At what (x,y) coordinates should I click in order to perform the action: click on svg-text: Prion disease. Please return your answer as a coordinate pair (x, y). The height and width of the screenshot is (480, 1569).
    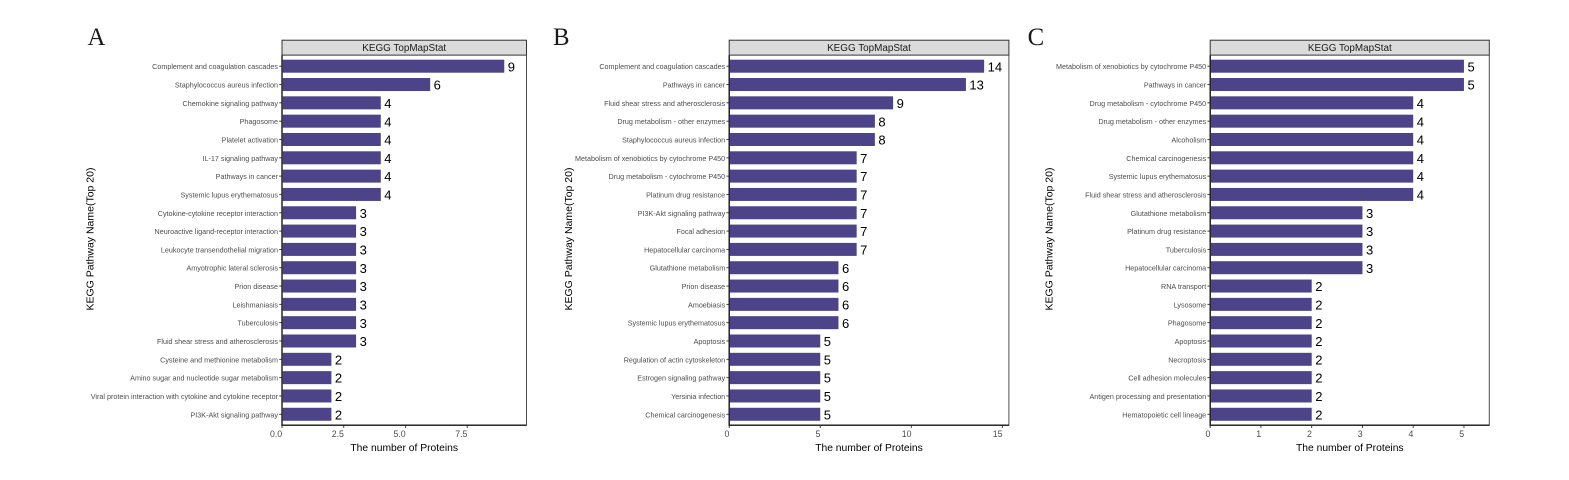
    Looking at the image, I should click on (704, 286).